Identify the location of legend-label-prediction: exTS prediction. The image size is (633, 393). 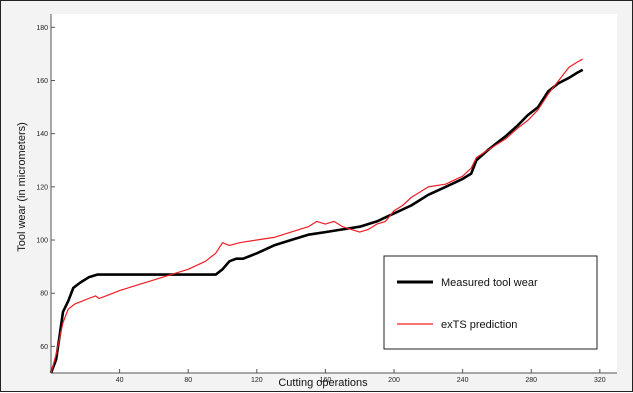
(479, 325).